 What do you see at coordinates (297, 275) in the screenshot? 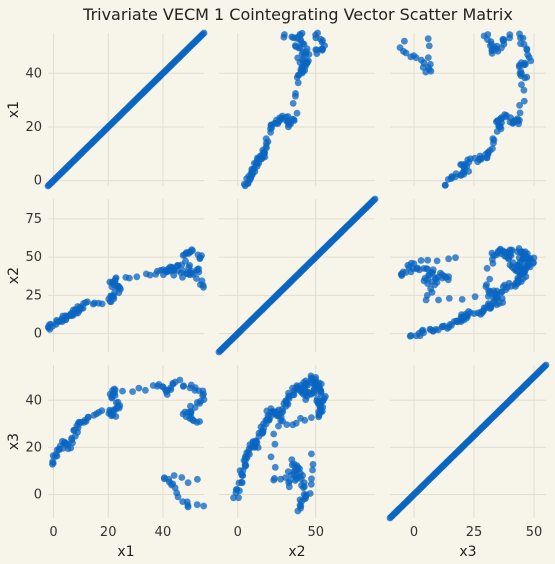
I see `panel-x2-vs-x2` at bounding box center [297, 275].